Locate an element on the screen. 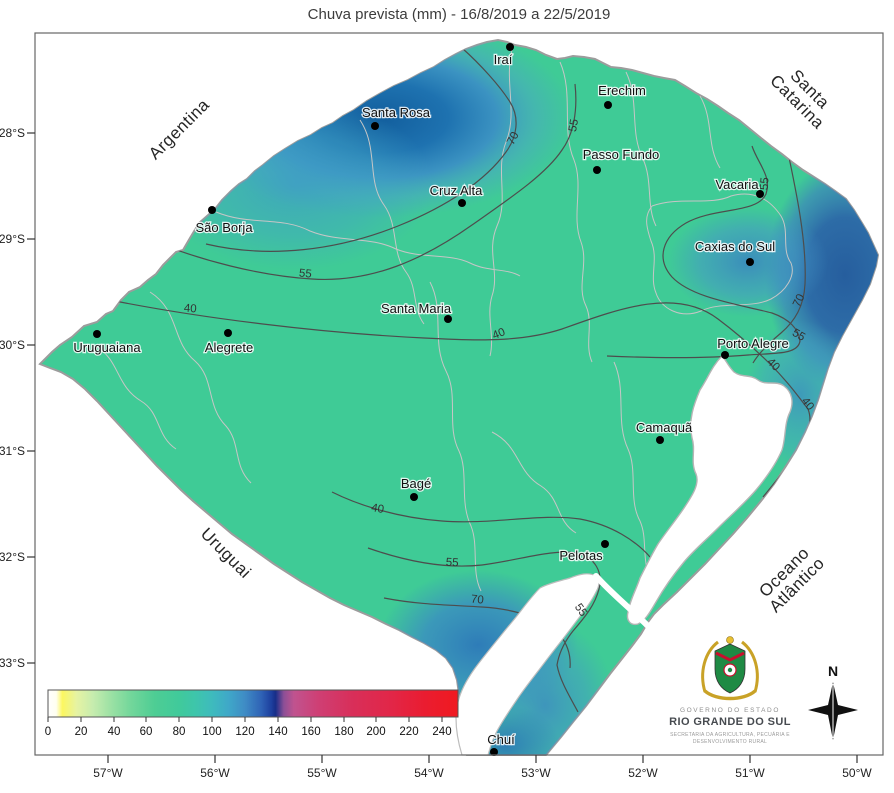  lat-tick-label: 32°S is located at coordinates (12, 557).